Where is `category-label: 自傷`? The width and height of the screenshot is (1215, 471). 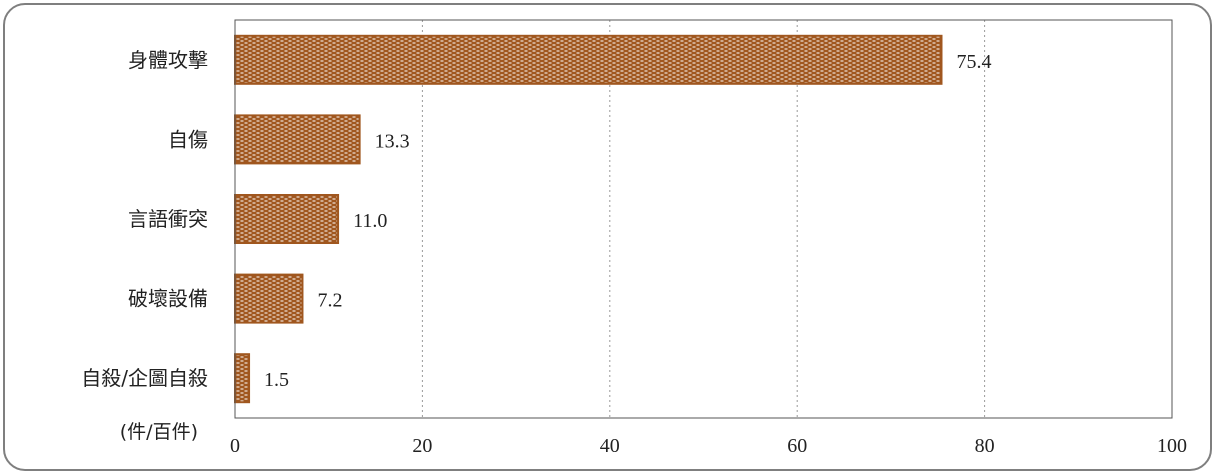 category-label: 自傷 is located at coordinates (188, 139).